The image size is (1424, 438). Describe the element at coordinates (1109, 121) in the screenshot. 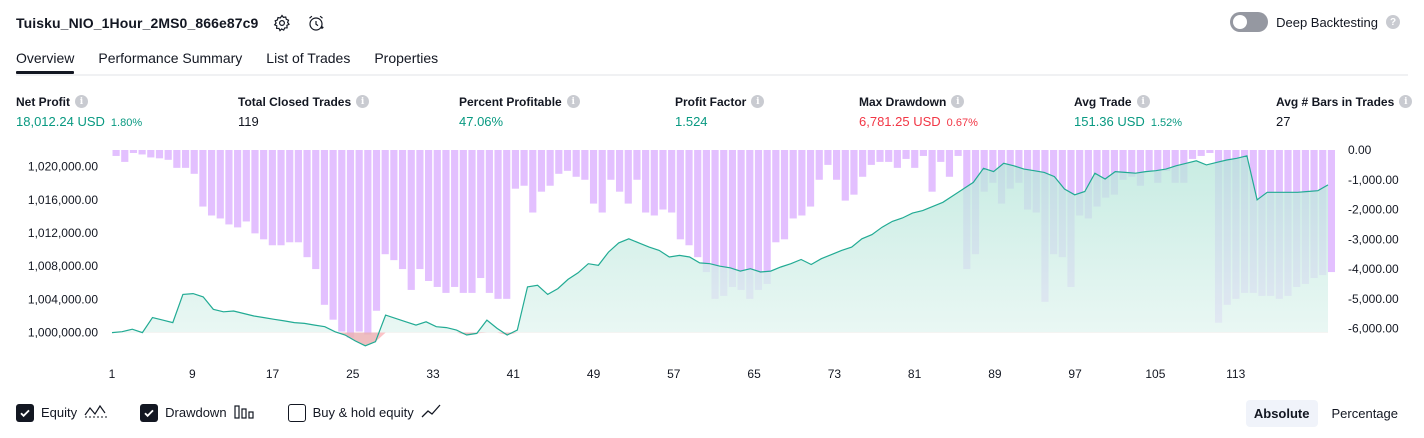

I see `metric-value: 151.36 USD` at that location.